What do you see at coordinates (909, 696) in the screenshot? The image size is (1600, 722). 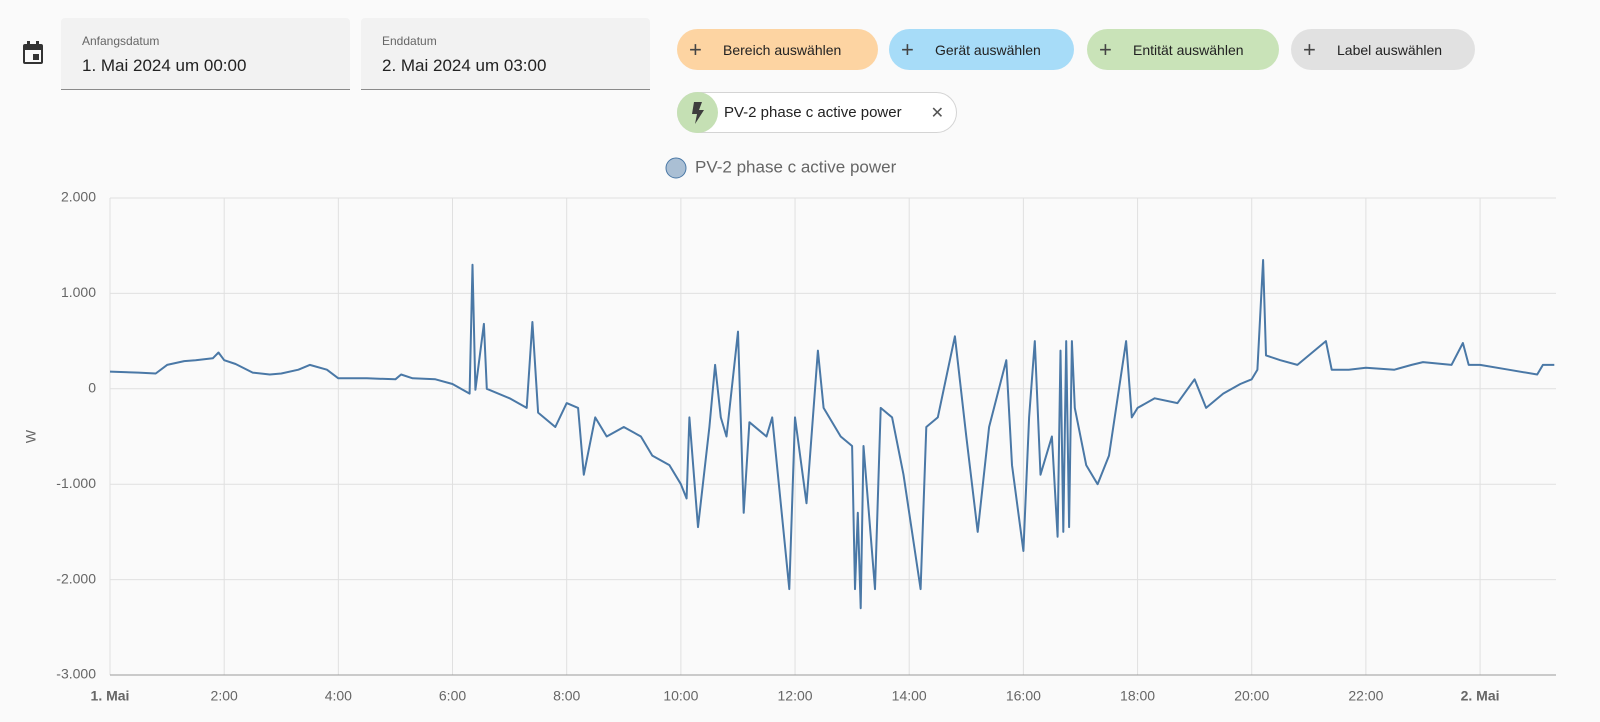 I see `x-tick-label: 14:00` at bounding box center [909, 696].